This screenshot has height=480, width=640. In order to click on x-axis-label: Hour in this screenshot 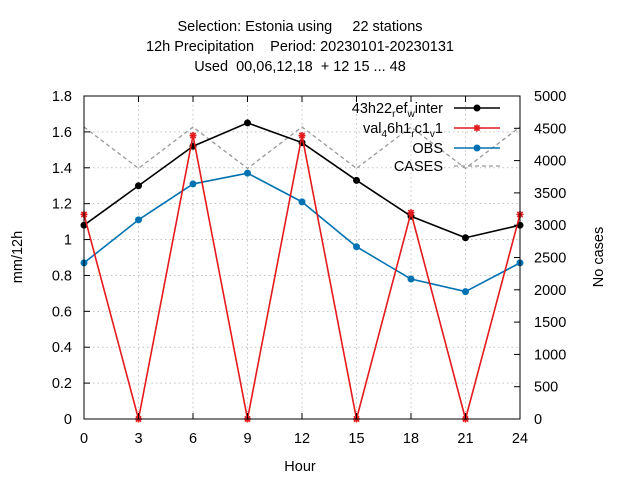, I will do `click(300, 467)`.